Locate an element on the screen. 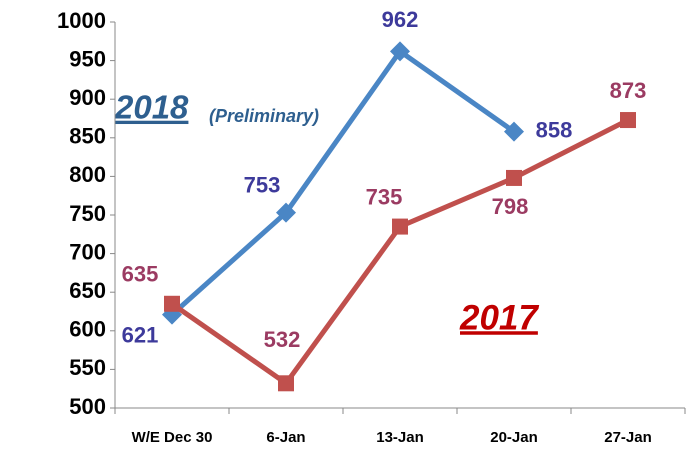 Image resolution: width=694 pixels, height=453 pixels. data-label: 858 is located at coordinates (554, 129).